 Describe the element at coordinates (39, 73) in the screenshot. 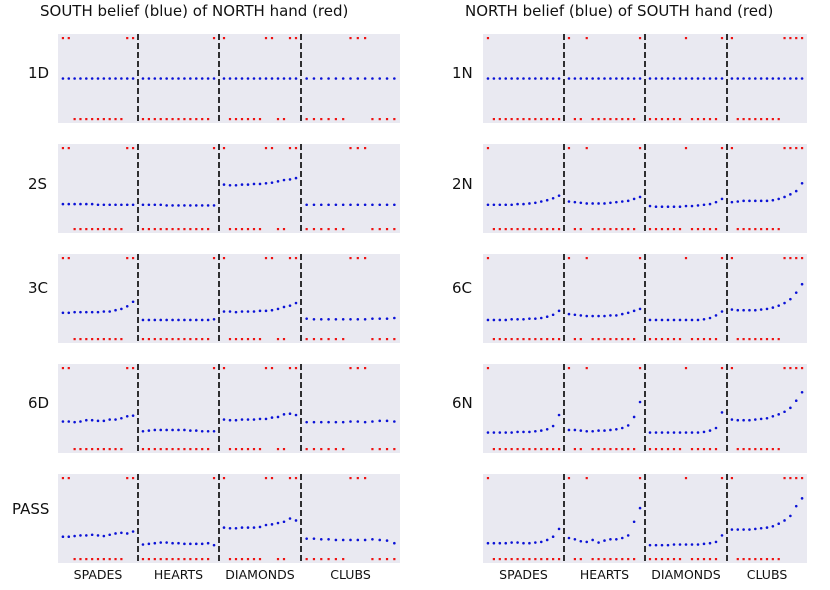

I see `row-label: 1D` at that location.